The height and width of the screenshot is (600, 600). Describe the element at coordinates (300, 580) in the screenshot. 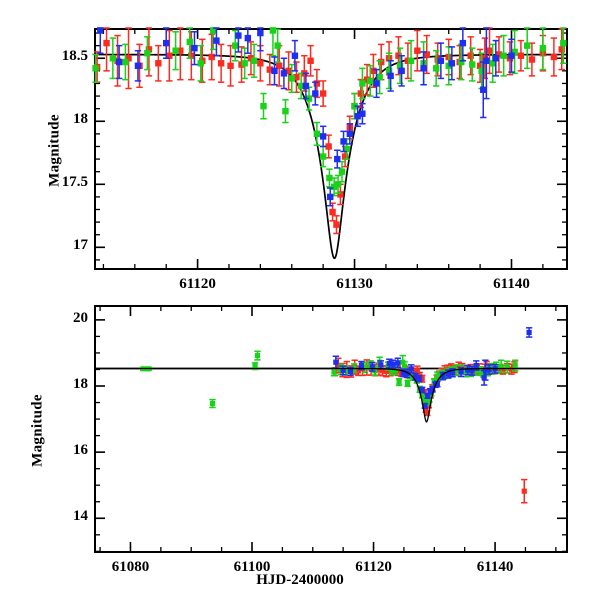

I see `x-axis-title: HJD-2400000` at that location.